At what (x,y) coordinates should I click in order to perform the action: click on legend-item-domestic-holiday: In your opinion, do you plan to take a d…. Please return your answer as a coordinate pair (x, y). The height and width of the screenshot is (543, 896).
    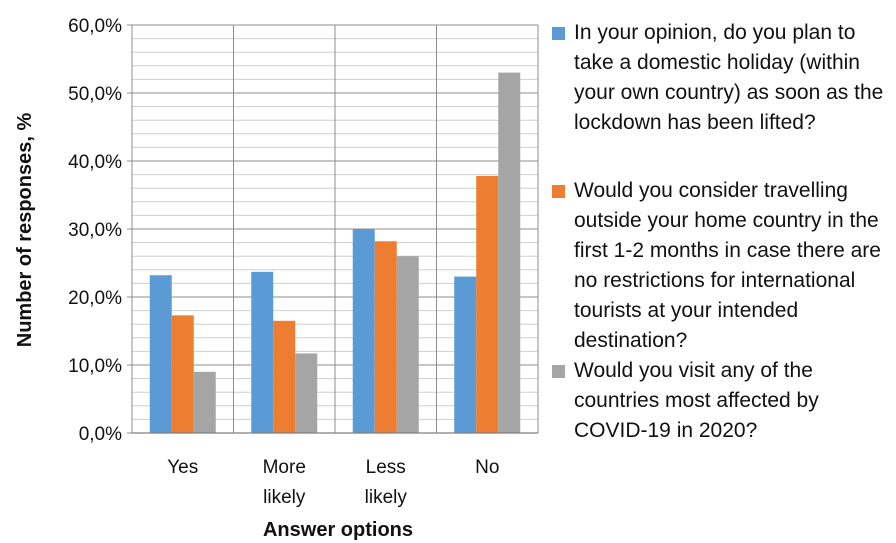
    Looking at the image, I should click on (722, 78).